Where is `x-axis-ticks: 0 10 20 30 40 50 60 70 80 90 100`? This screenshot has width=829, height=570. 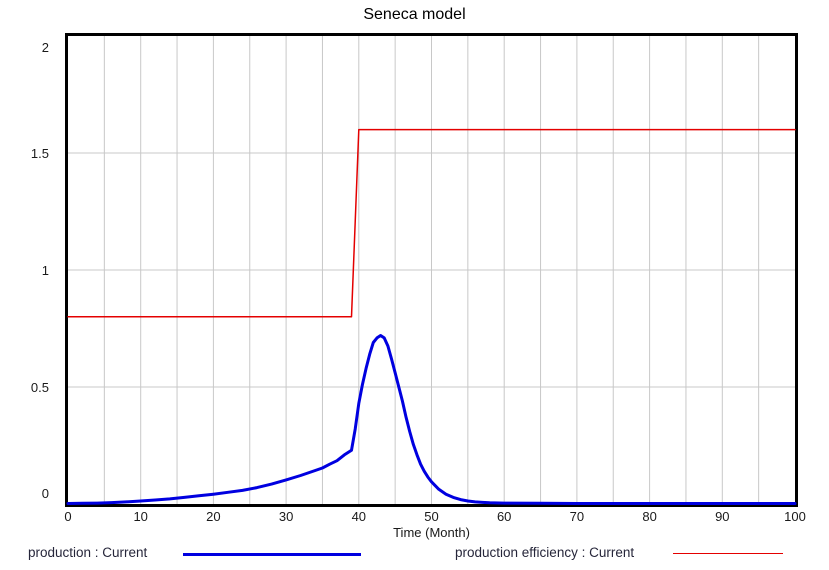
x-axis-ticks: 0 10 20 30 40 50 60 70 80 90 100 is located at coordinates (434, 517).